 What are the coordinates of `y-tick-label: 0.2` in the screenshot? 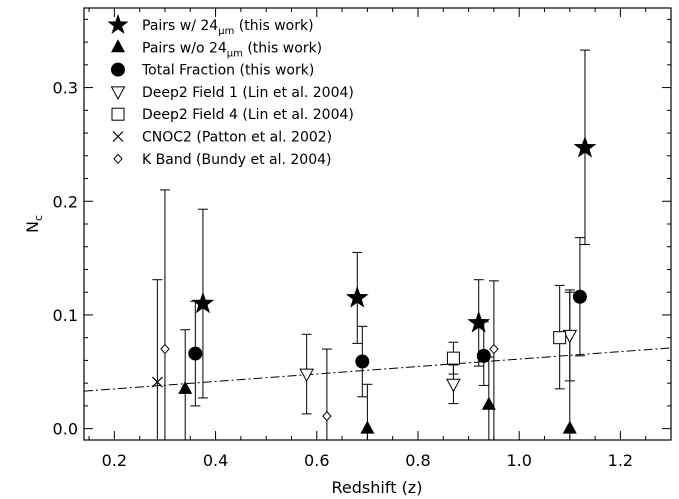 It's located at (65, 201).